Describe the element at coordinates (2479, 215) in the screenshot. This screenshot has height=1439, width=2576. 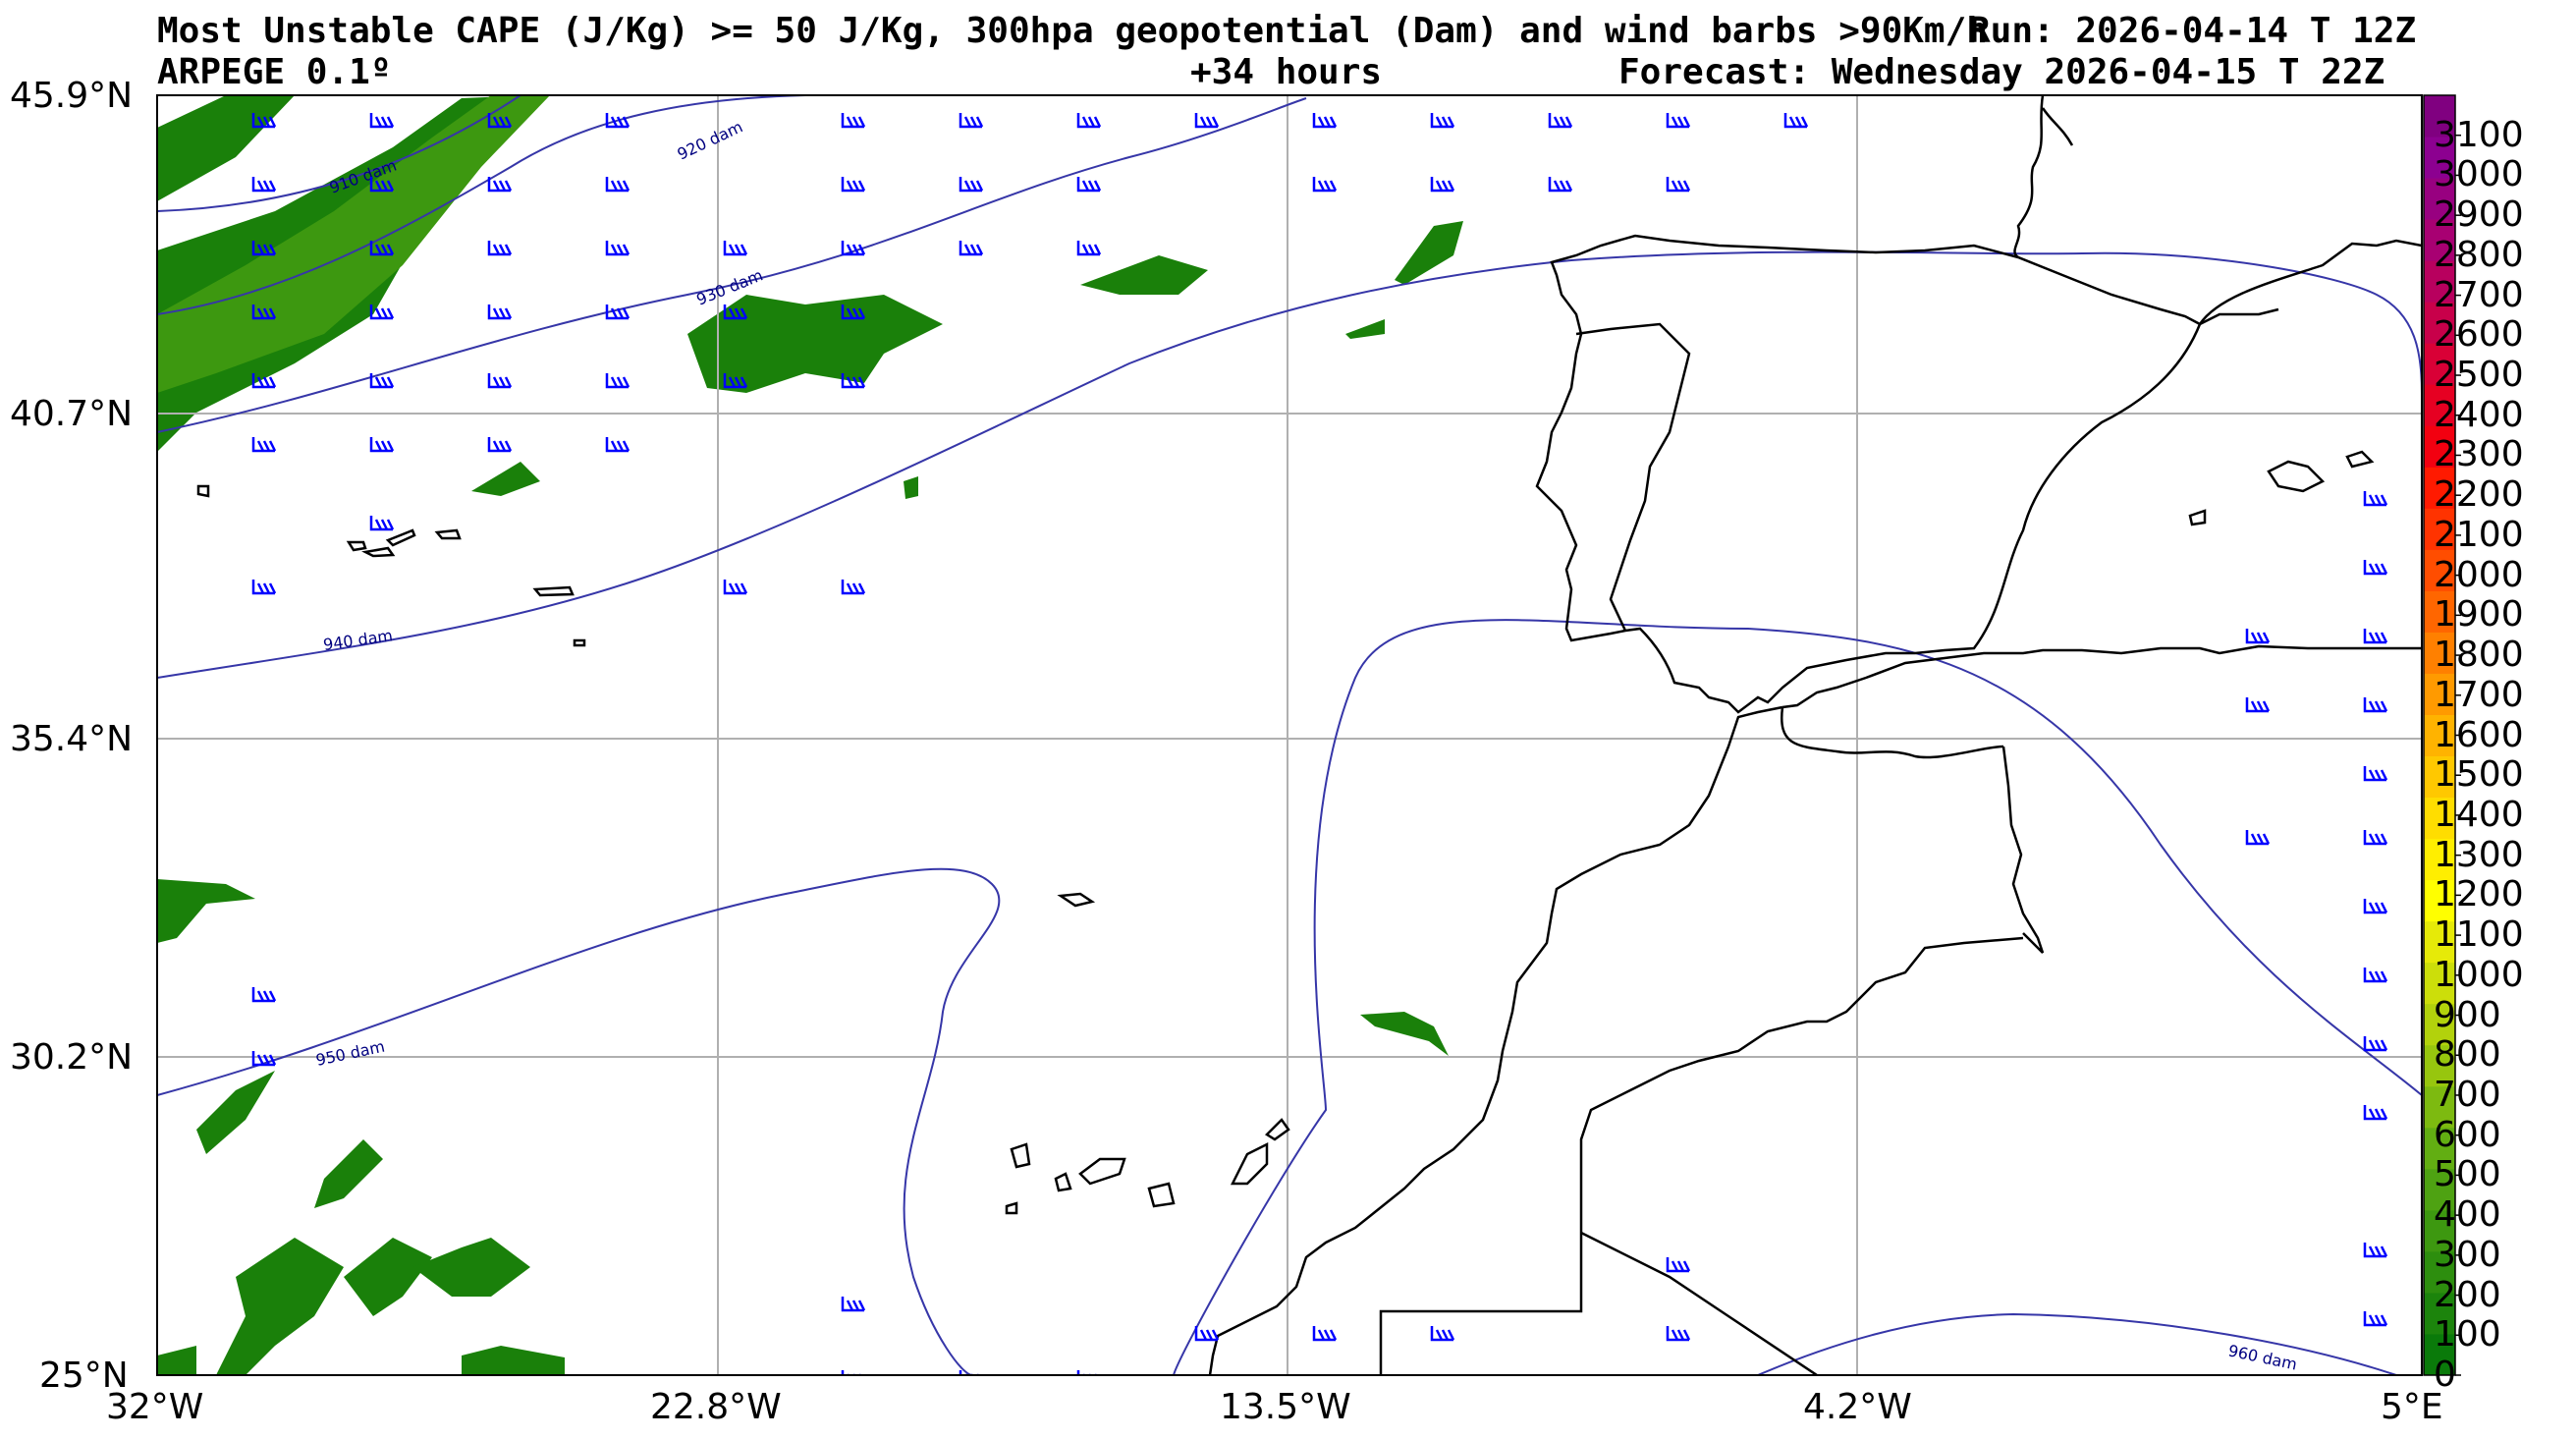
I see `colorbar-tick-label: 2900` at that location.